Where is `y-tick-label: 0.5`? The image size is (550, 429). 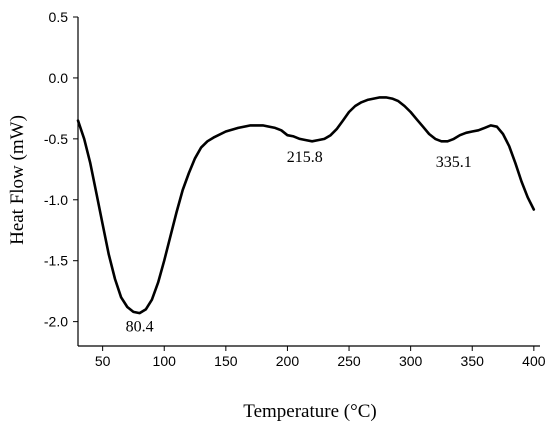 y-tick-label: 0.5 is located at coordinates (59, 17).